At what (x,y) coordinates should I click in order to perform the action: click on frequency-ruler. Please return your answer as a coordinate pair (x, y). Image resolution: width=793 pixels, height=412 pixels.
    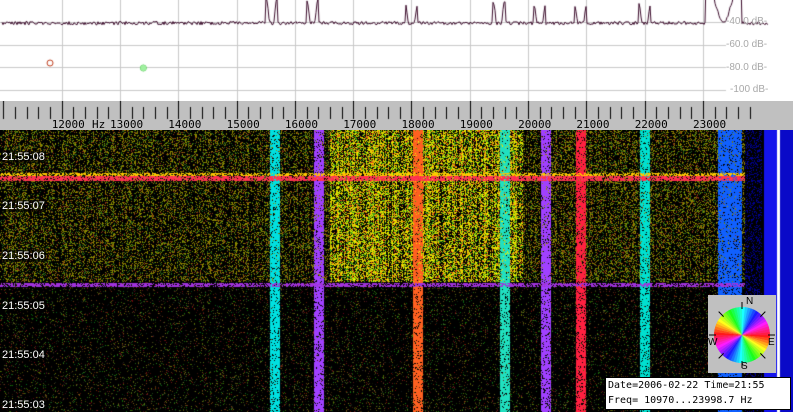
    Looking at the image, I should click on (396, 115).